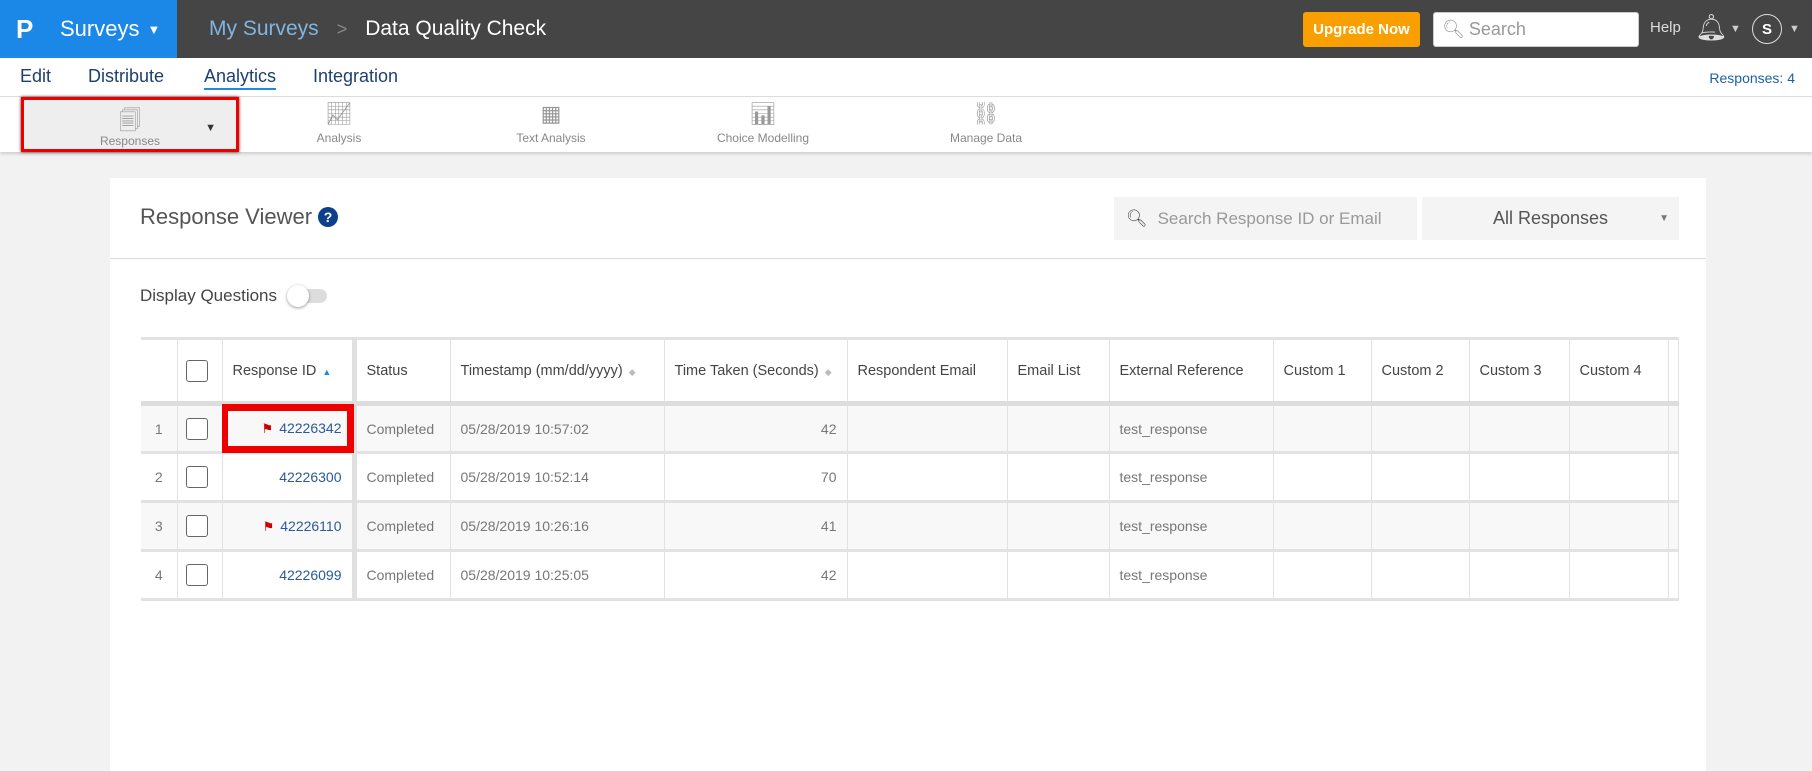 This screenshot has width=1812, height=771. I want to click on col-respondent-email: Respondent Email, so click(927, 371).